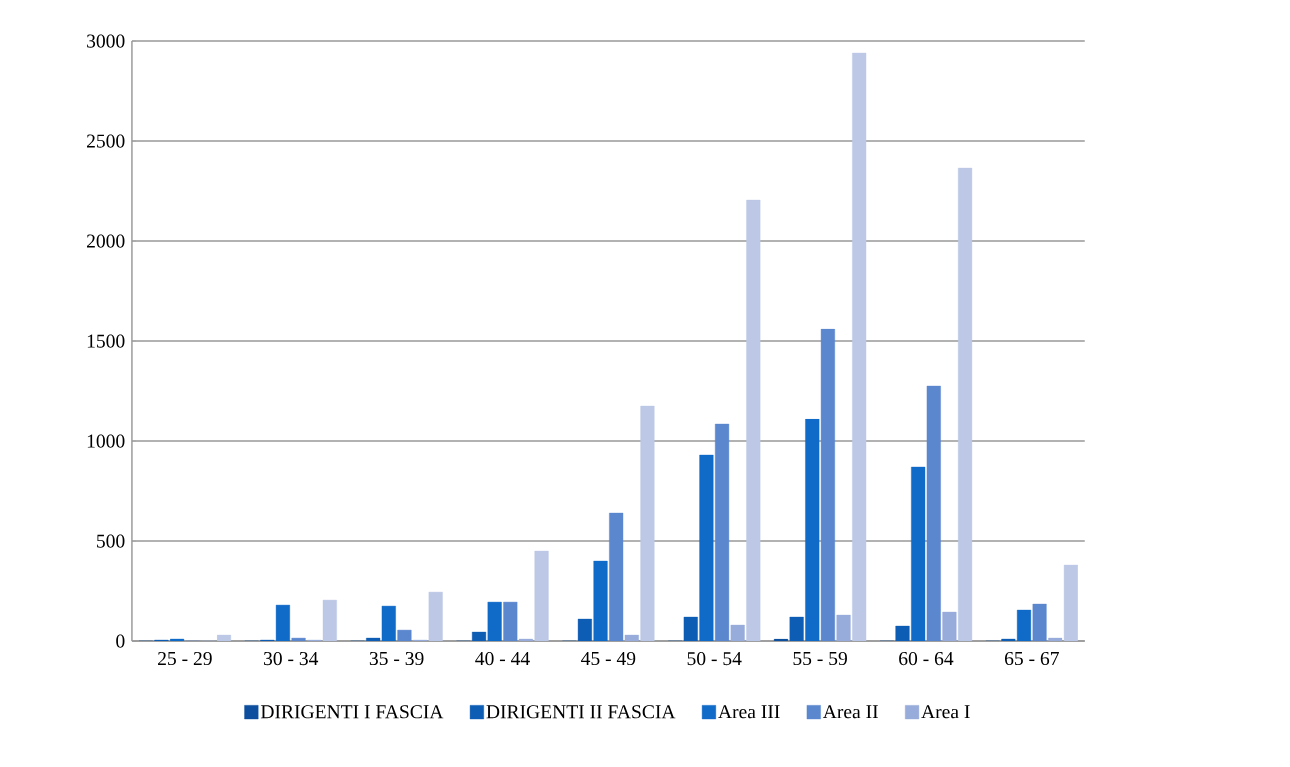 This screenshot has width=1290, height=767. Describe the element at coordinates (502, 658) in the screenshot. I see `x-tick-label: 40 - 44` at that location.